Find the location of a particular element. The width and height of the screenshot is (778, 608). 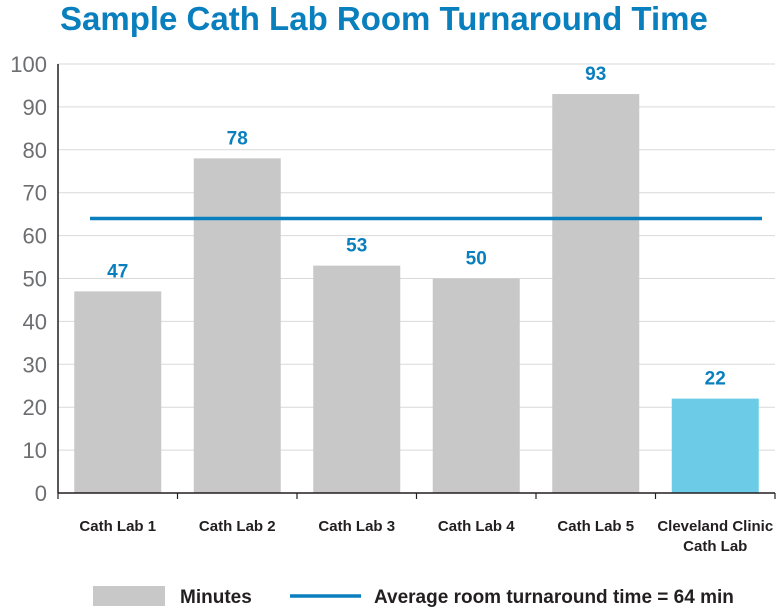

y-tick-label: 80 is located at coordinates (35, 150).